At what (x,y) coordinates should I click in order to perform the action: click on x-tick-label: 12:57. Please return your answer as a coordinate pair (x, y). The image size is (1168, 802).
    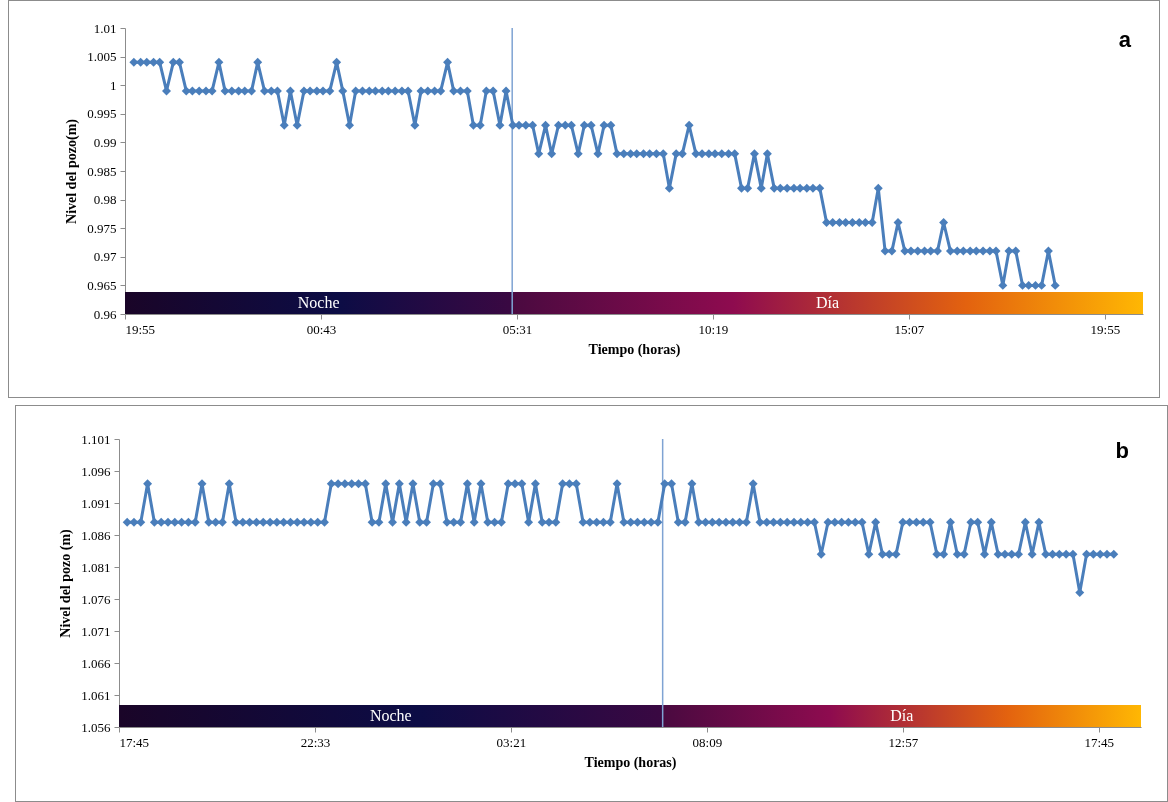
    Looking at the image, I should click on (903, 742).